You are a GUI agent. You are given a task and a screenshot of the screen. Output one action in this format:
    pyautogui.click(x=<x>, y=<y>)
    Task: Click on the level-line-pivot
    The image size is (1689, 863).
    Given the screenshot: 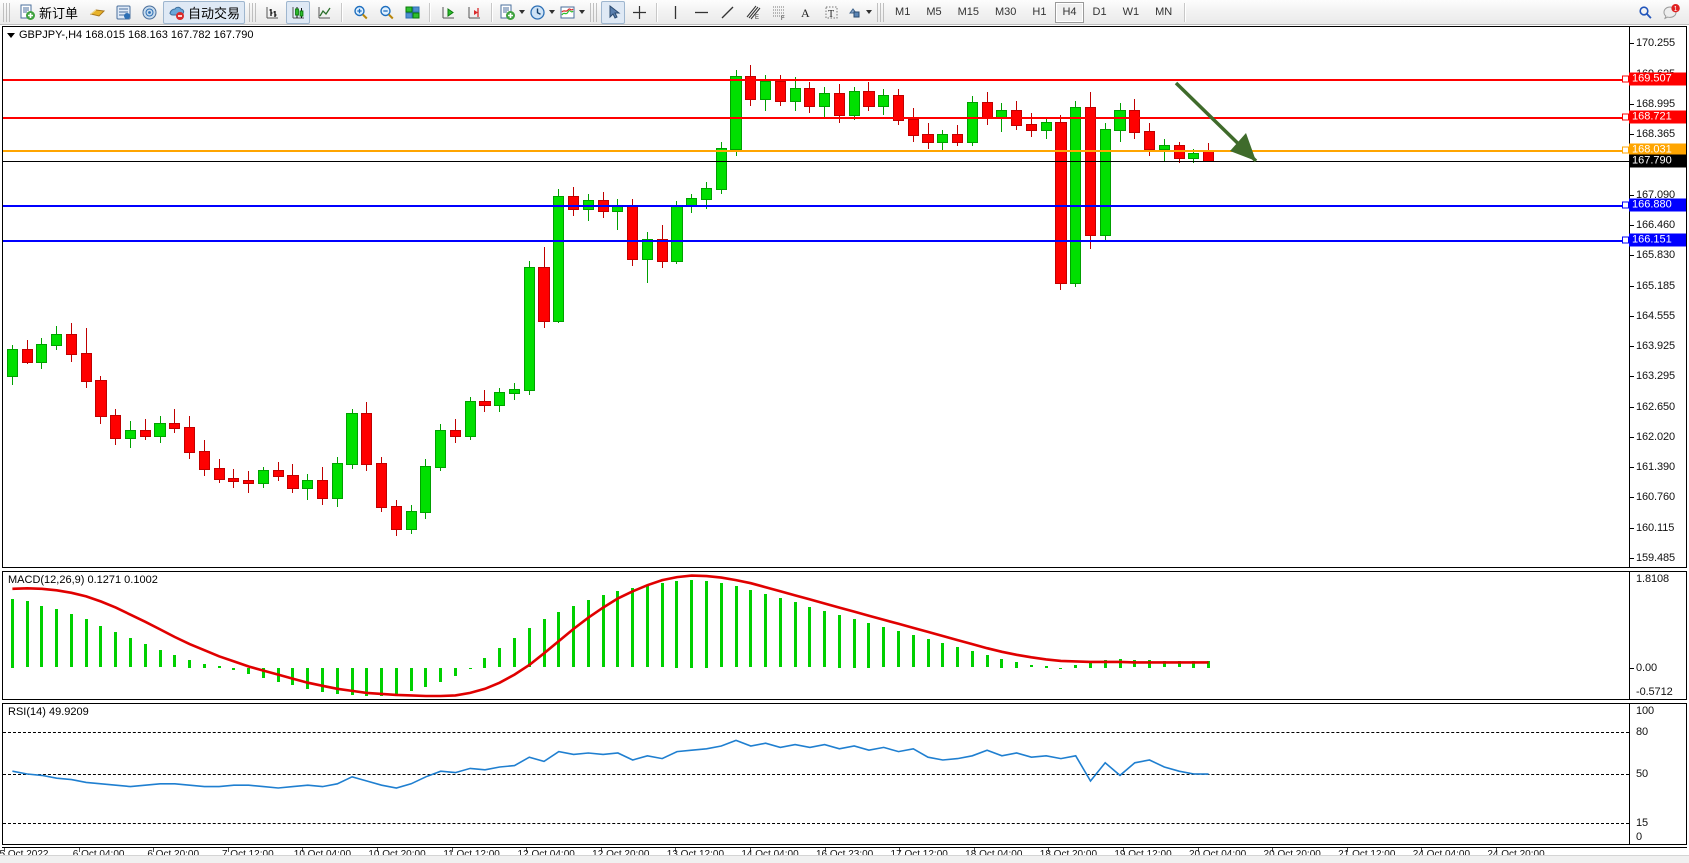 What is the action you would take?
    pyautogui.click(x=816, y=150)
    